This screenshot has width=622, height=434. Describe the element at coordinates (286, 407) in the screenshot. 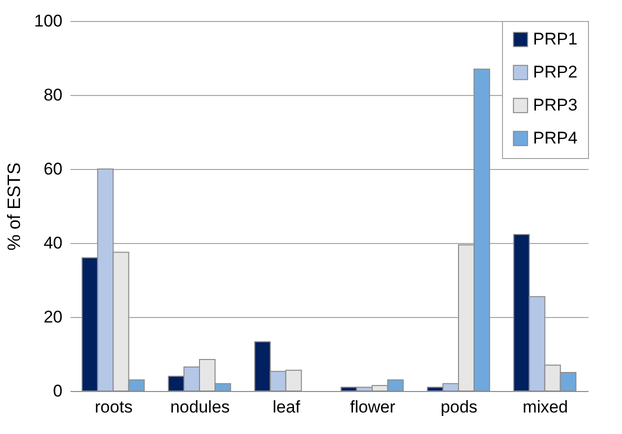

I see `x-tick-label: leaf` at that location.